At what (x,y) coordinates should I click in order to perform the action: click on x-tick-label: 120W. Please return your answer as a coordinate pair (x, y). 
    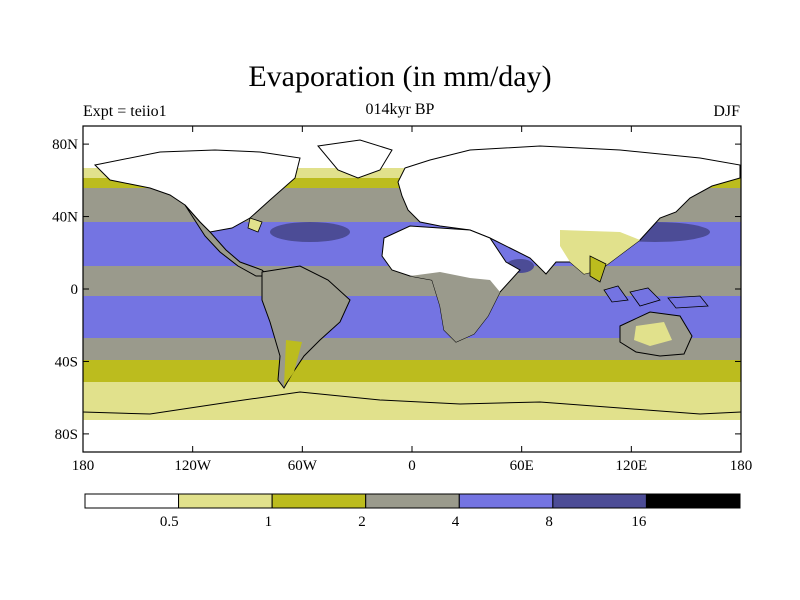
    Looking at the image, I should click on (193, 466).